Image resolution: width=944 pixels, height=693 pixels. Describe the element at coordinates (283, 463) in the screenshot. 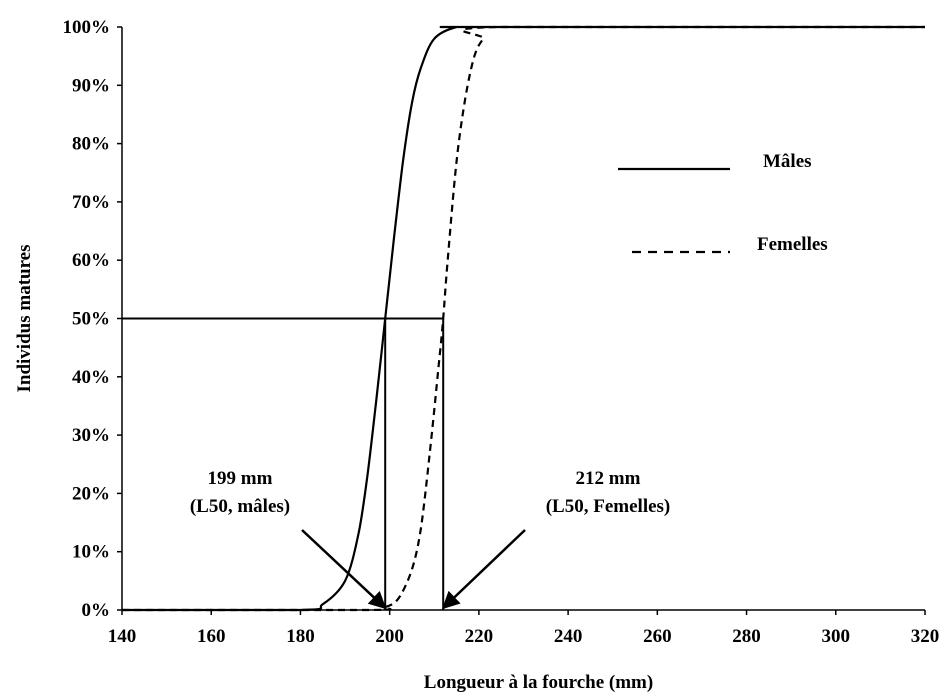

I see `l50-reference-lines` at that location.